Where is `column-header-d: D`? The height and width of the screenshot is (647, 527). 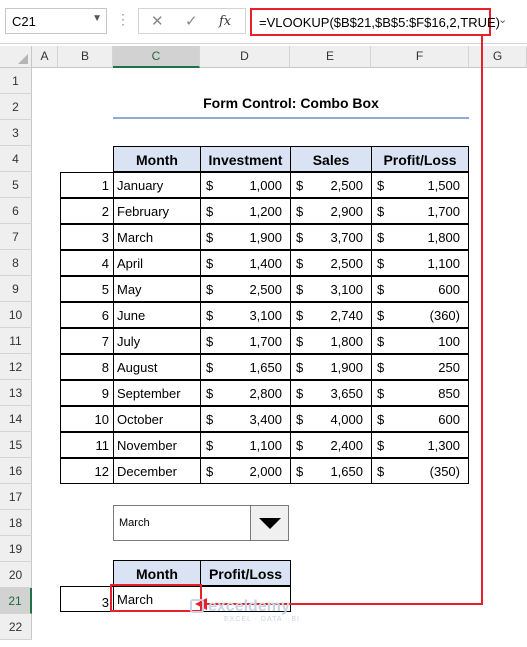 column-header-d: D is located at coordinates (245, 57).